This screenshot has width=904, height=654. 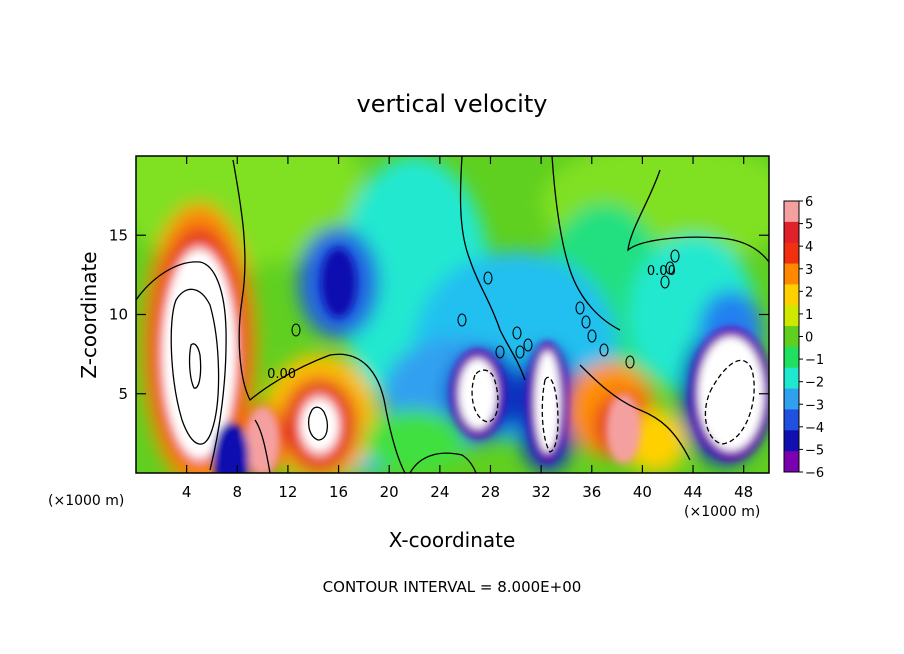 I want to click on y-axis-label: Z-coordinate, so click(x=89, y=314).